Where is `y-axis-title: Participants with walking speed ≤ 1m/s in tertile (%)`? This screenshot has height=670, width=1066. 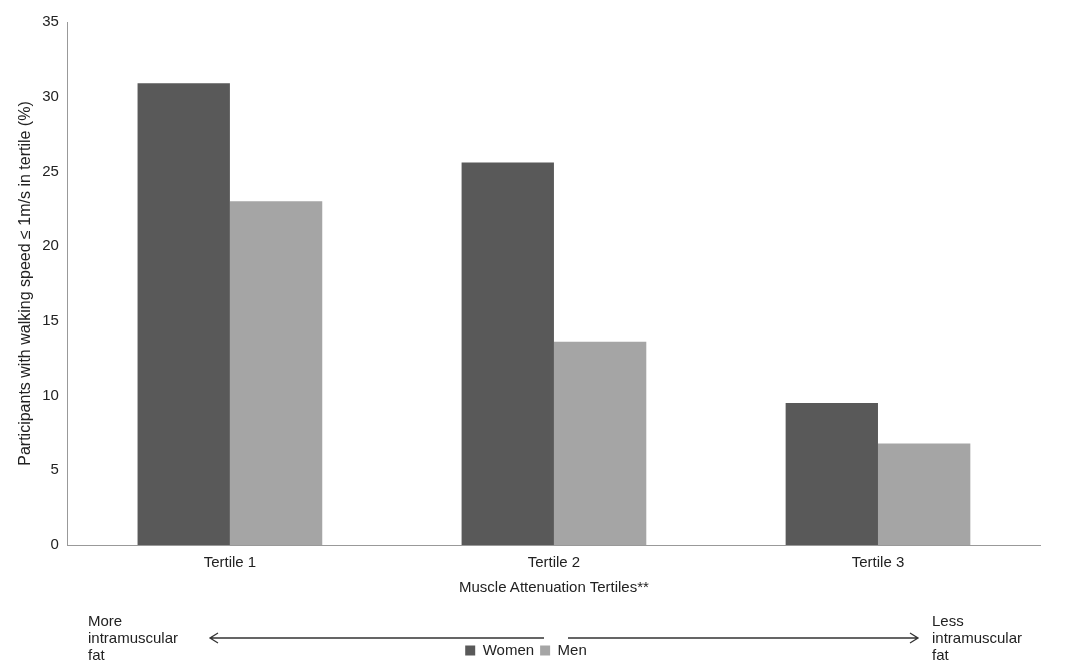
y-axis-title: Participants with walking speed ≤ 1m/s in tertile (%) is located at coordinates (25, 283).